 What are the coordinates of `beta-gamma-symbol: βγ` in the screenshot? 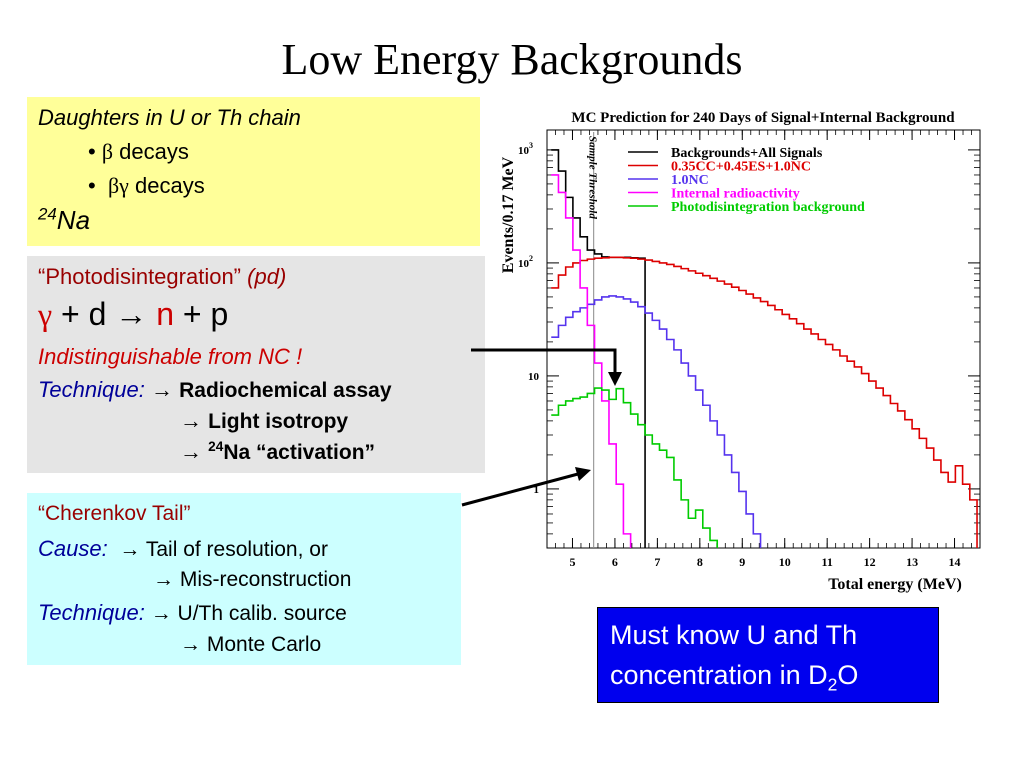 It's located at (118, 185).